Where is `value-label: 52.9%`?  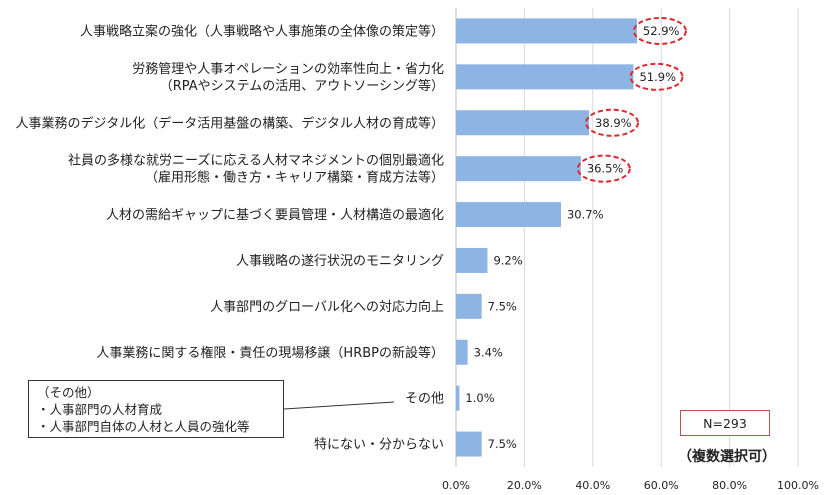 value-label: 52.9% is located at coordinates (661, 31).